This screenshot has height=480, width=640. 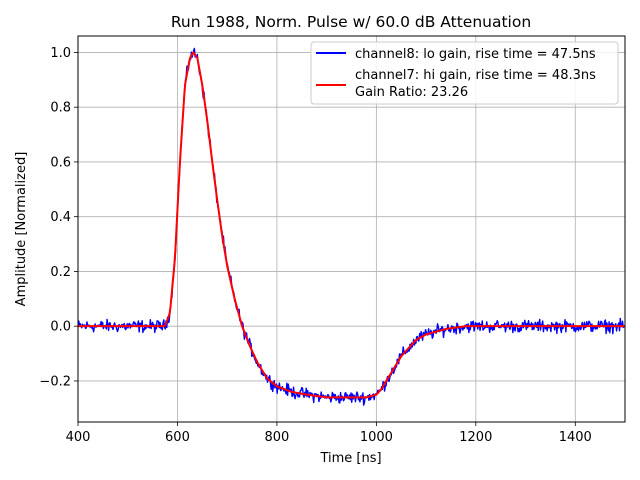 I want to click on x-tick-label: 600, so click(x=177, y=437).